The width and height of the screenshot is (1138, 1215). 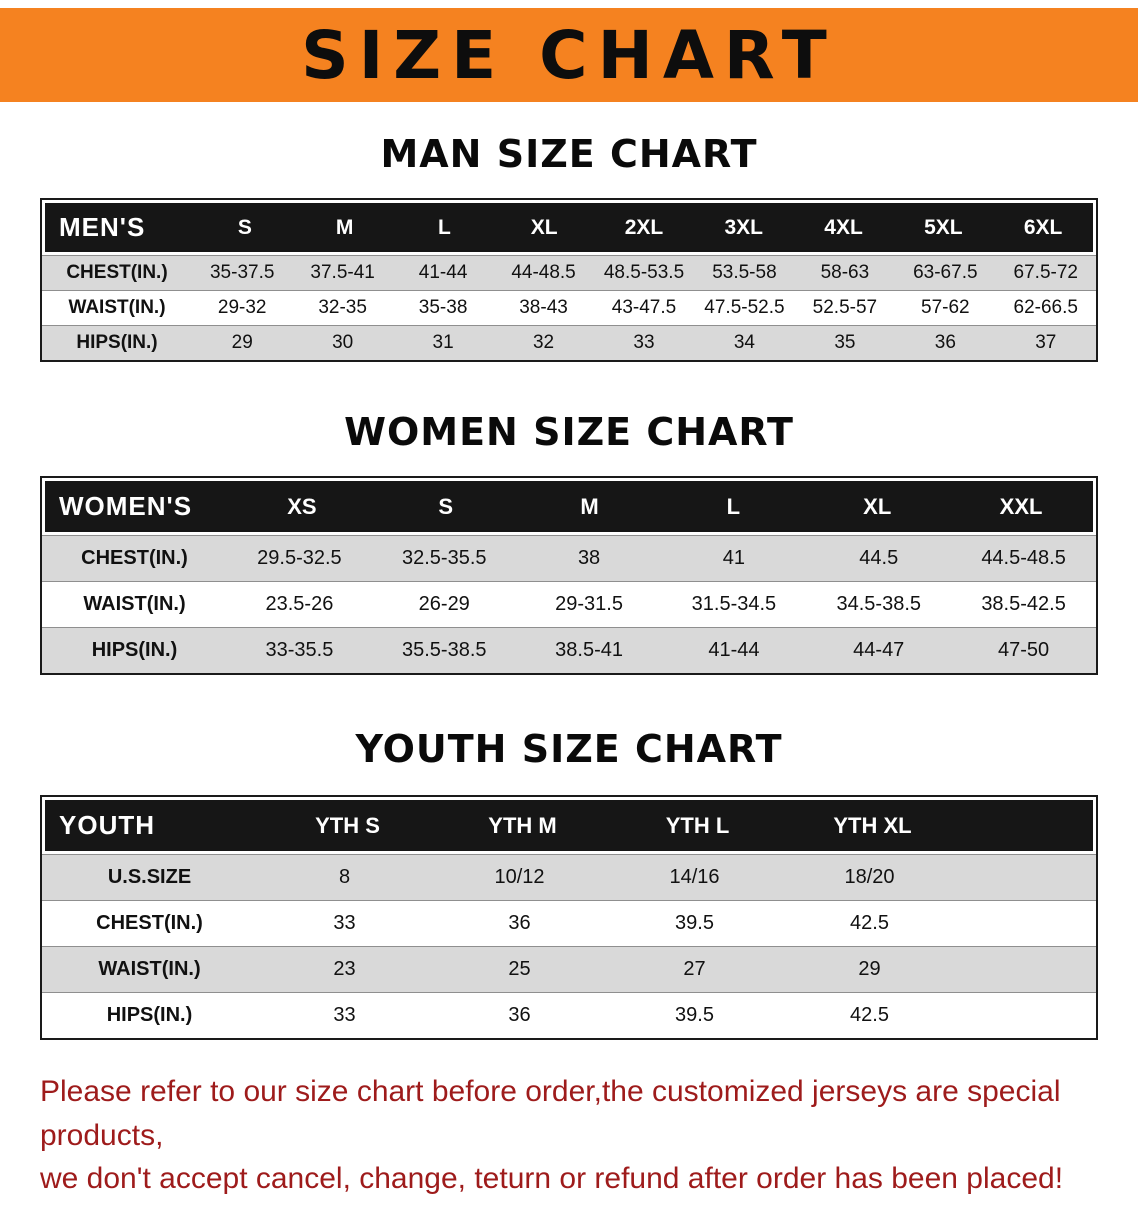 I want to click on table-cell: 37.5-41, so click(x=342, y=272).